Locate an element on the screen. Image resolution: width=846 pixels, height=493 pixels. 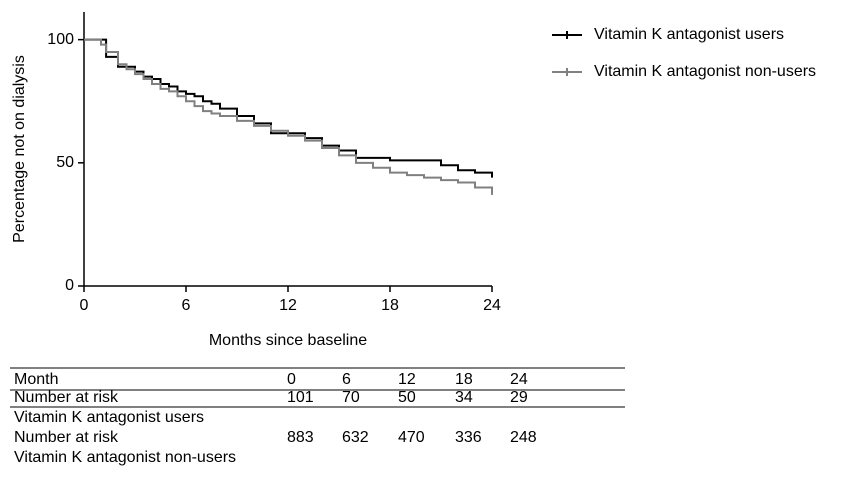
row-group: Vitamin K antagonist users is located at coordinates (109, 417).